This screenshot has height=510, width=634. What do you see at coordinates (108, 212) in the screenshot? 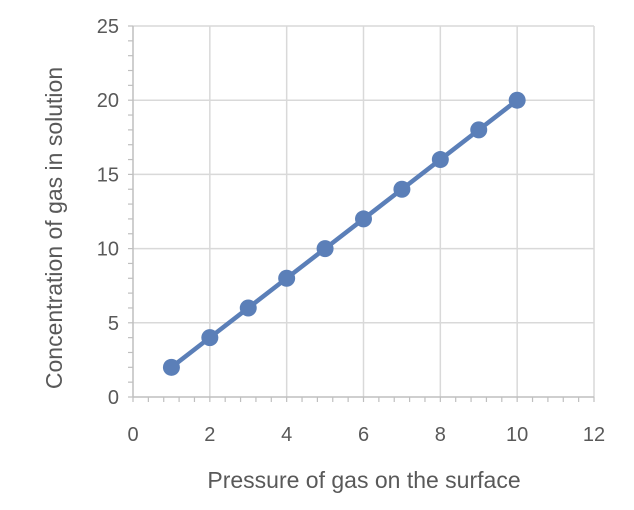
I see `y-tick-labels: 0 5 10 15 20 25` at bounding box center [108, 212].